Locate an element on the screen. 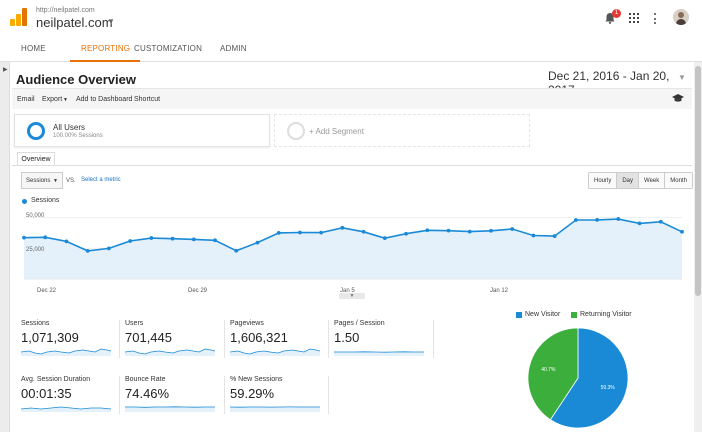 The height and width of the screenshot is (432, 702). sessions-area is located at coordinates (353, 249).